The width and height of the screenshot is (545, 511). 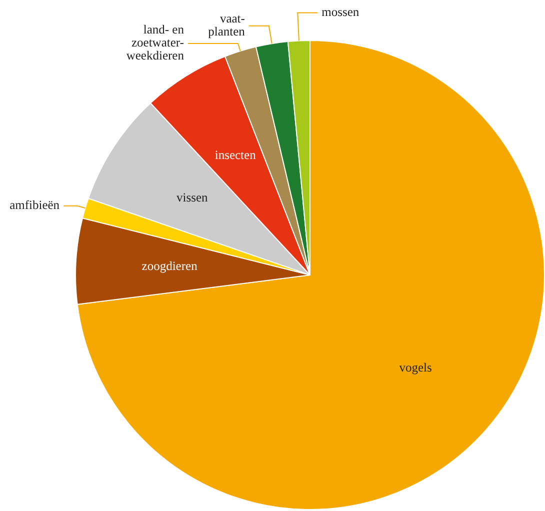 I want to click on slice-label: vissen, so click(x=192, y=197).